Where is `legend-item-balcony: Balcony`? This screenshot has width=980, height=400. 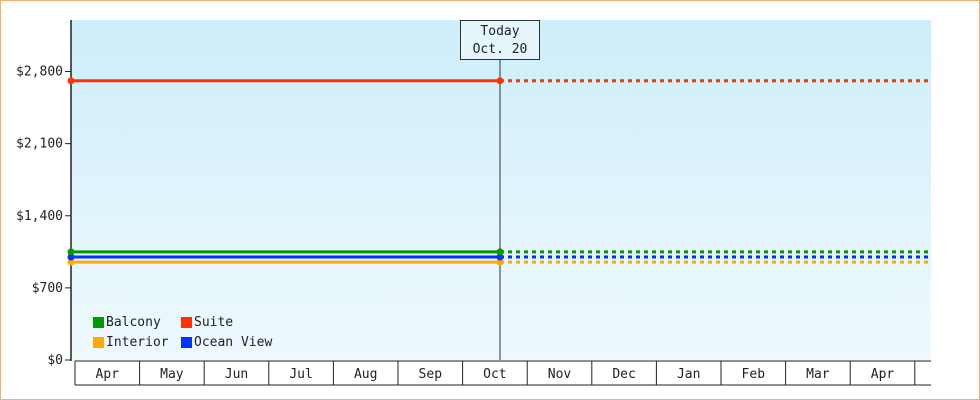 legend-item-balcony: Balcony is located at coordinates (137, 322).